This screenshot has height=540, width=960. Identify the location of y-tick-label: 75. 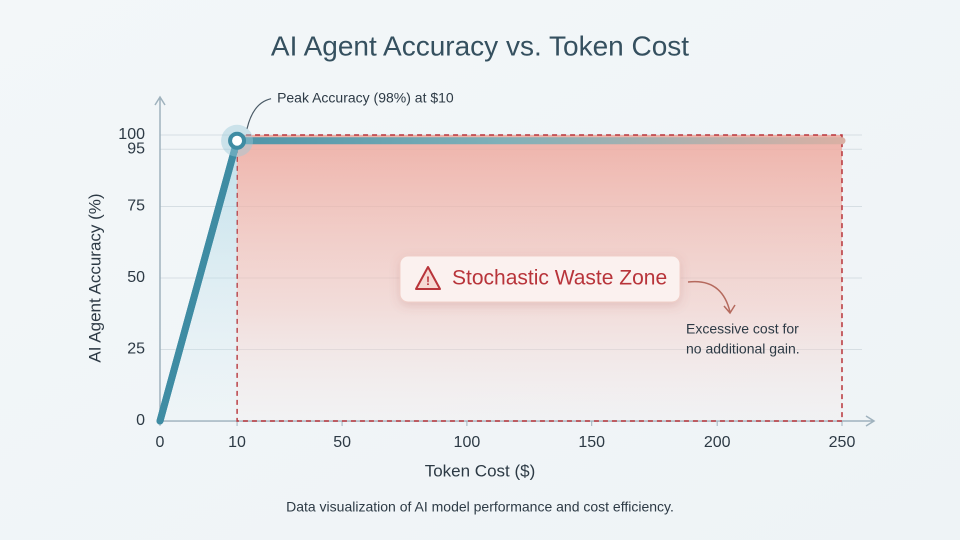
(136, 206).